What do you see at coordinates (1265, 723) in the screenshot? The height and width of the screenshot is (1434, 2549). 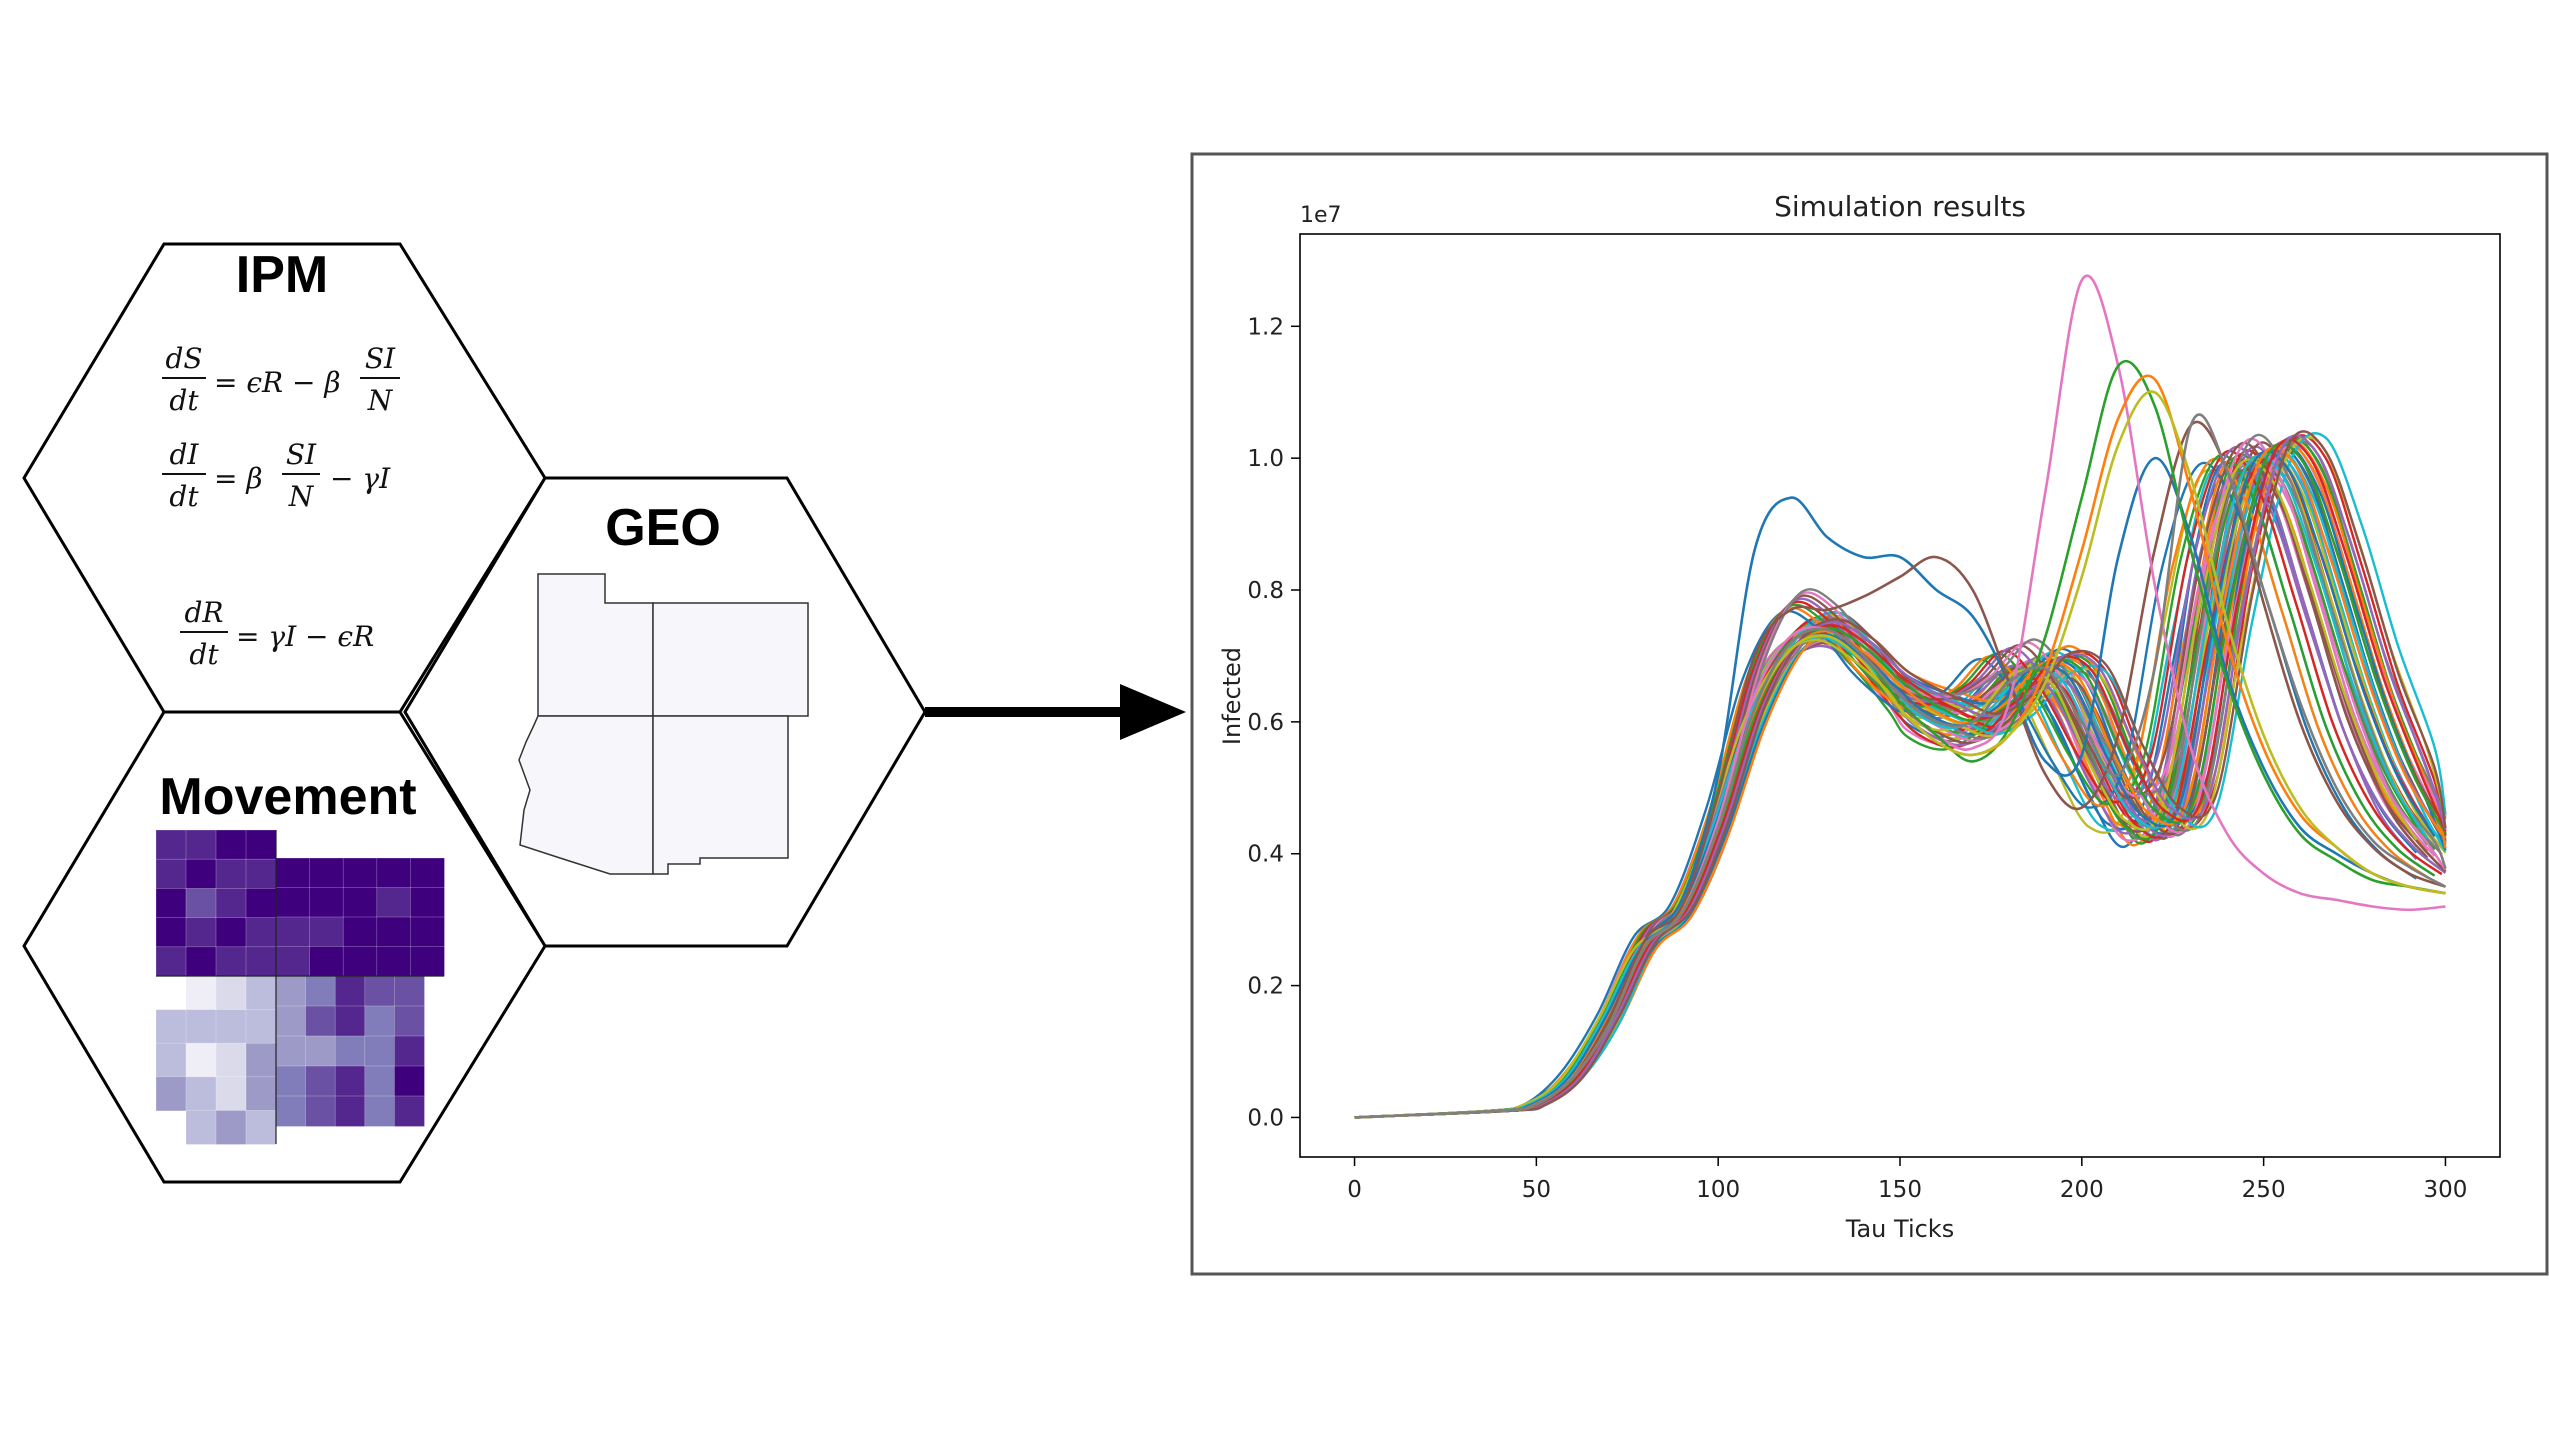 I see `y-tick-label: 0.6` at bounding box center [1265, 723].